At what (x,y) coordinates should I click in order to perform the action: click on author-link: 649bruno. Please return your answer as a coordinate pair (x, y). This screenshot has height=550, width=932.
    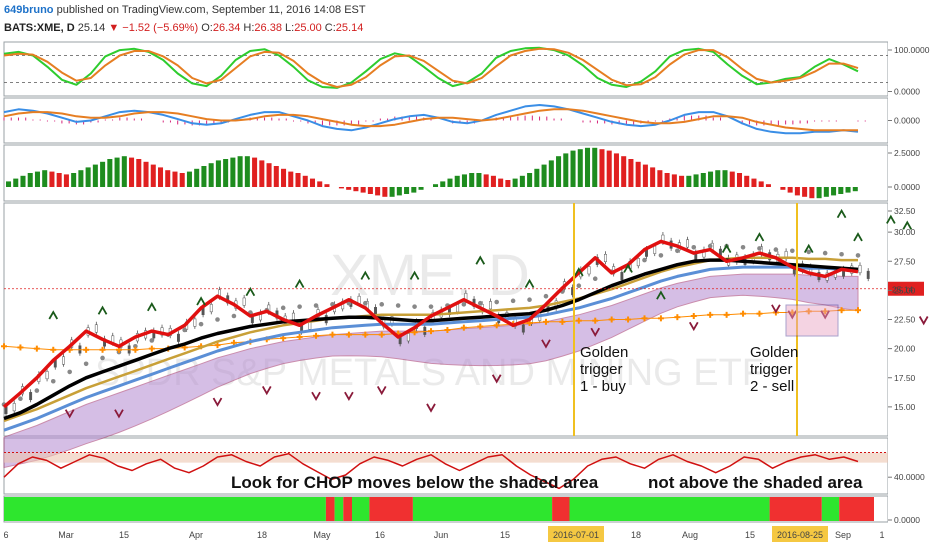
    Looking at the image, I should click on (29, 10).